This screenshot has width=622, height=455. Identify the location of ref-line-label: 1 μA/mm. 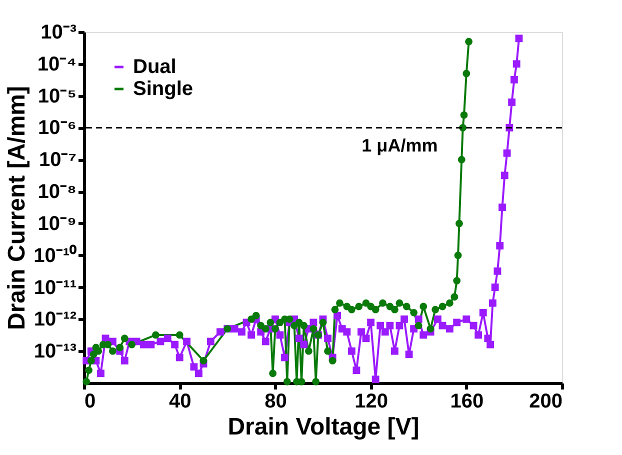
(400, 146).